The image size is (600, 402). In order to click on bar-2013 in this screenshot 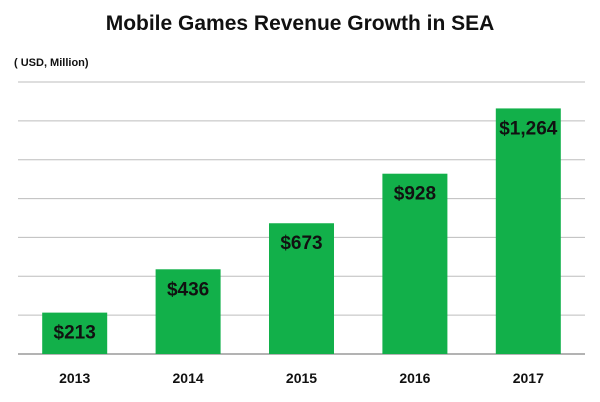, I will do `click(75, 333)`.